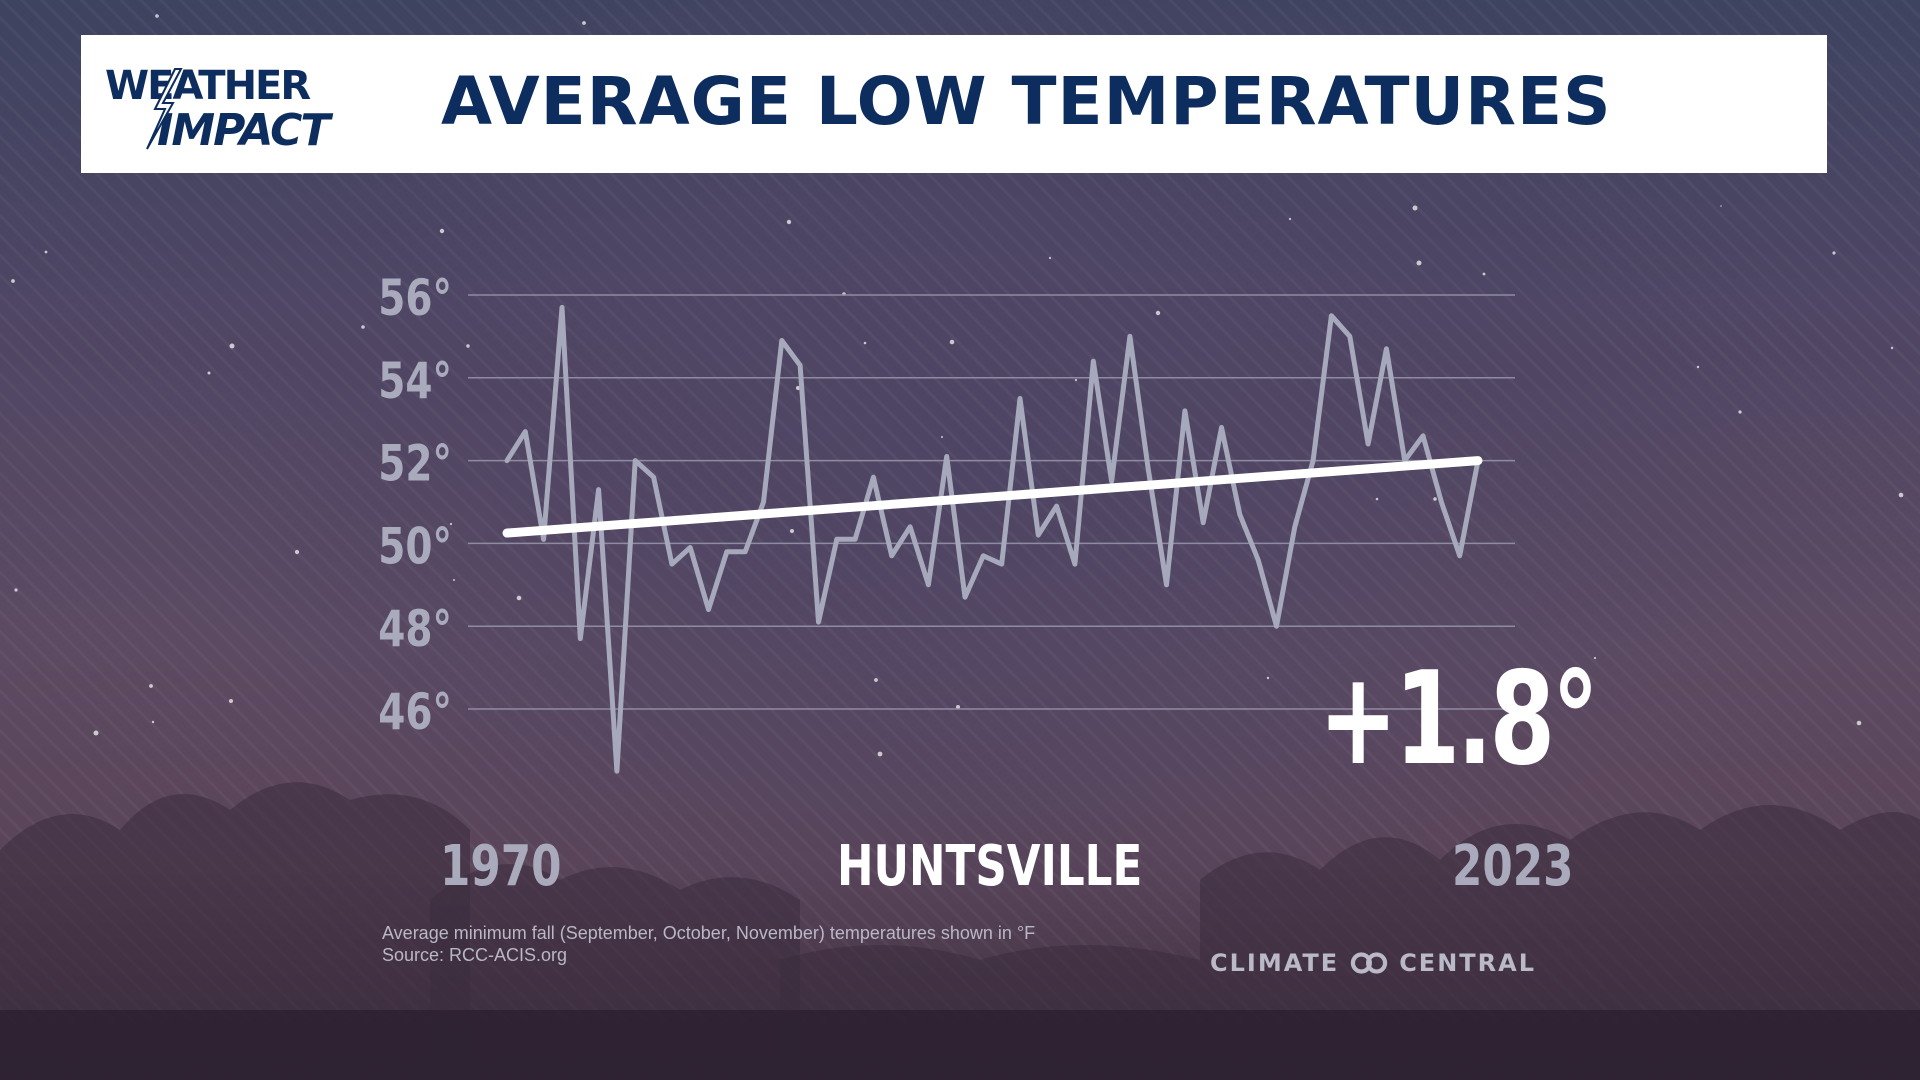 The width and height of the screenshot is (1920, 1080). I want to click on location-label: HUNTSVILLE, so click(989, 866).